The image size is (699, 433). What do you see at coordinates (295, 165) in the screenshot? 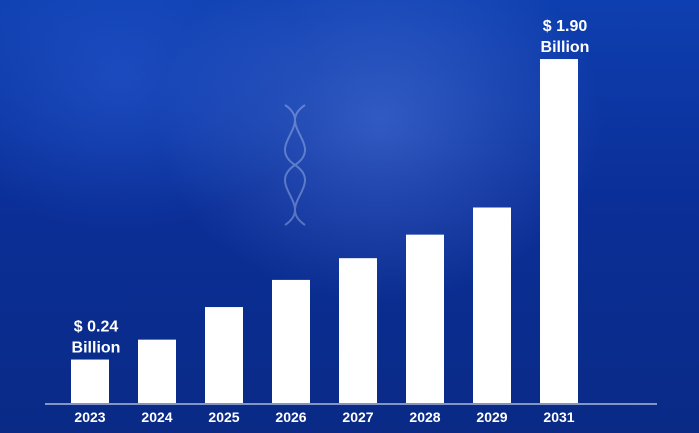
I see `dna-helix-decoration` at bounding box center [295, 165].